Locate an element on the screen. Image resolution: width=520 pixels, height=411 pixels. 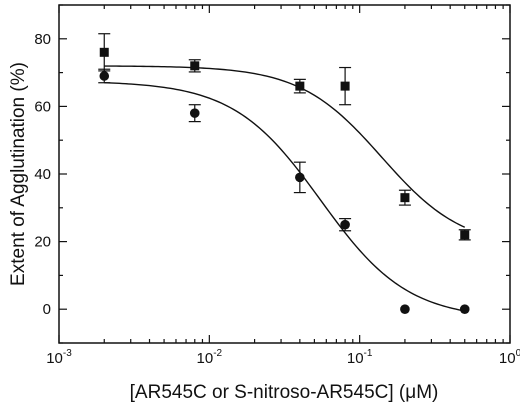
x-tick-label: 10⁻¹ is located at coordinates (360, 357).